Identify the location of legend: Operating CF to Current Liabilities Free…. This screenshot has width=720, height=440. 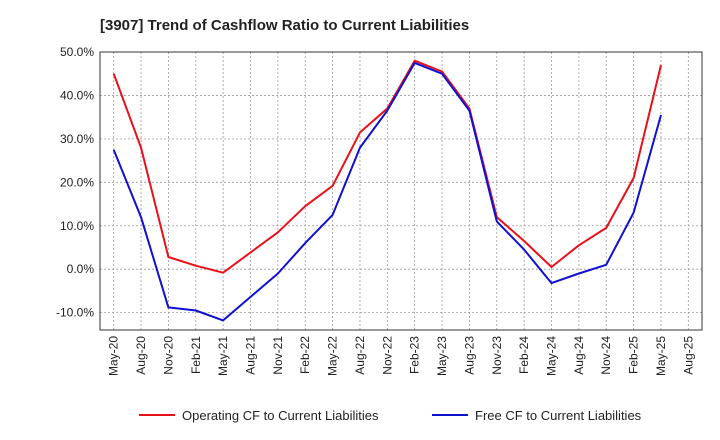
(390, 415).